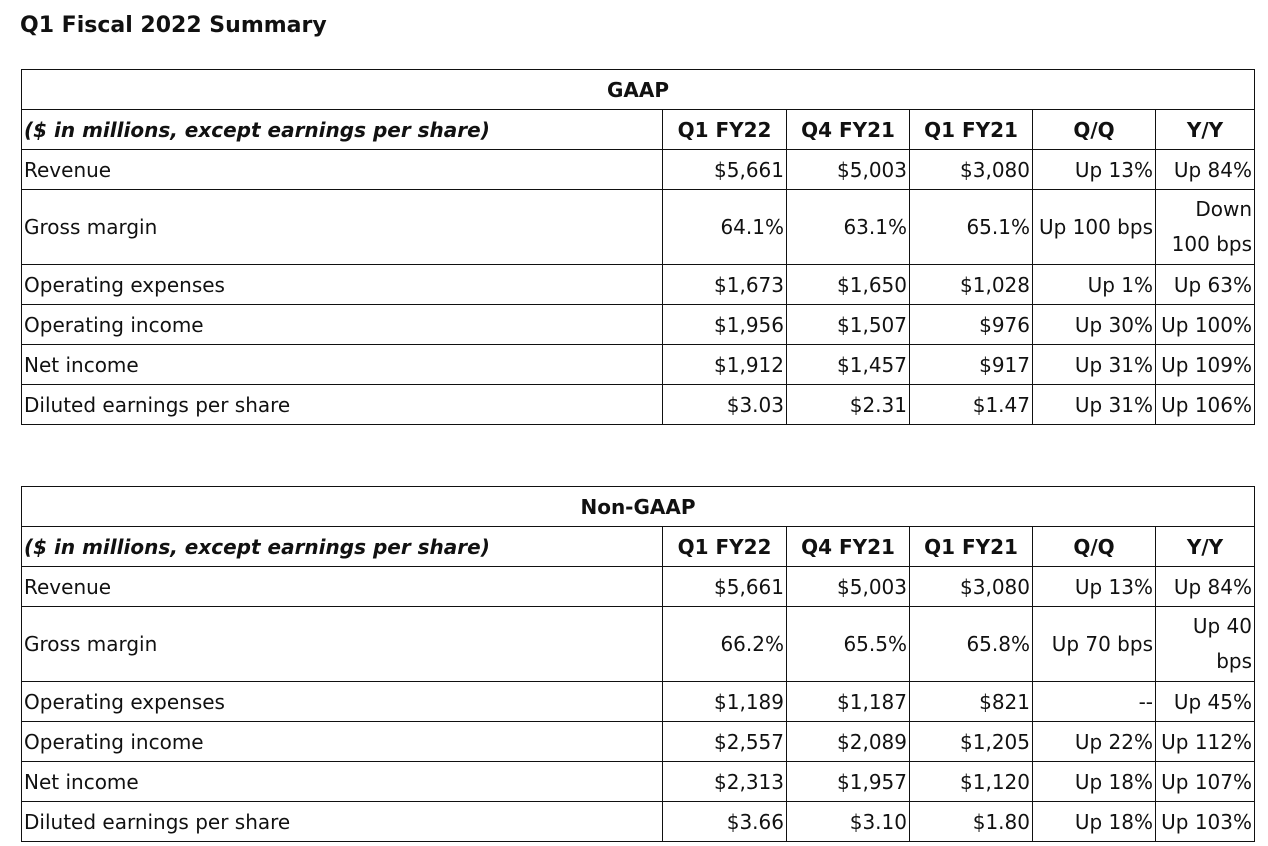  What do you see at coordinates (848, 821) in the screenshot?
I see `cell-value: $3.10` at bounding box center [848, 821].